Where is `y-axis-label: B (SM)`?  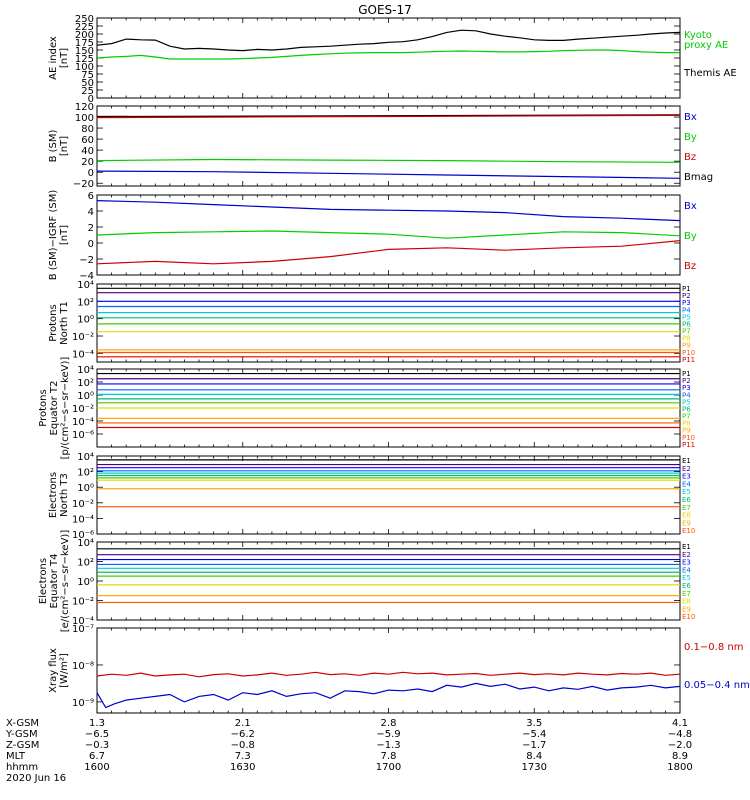
y-axis-label: B (SM) is located at coordinates (53, 145).